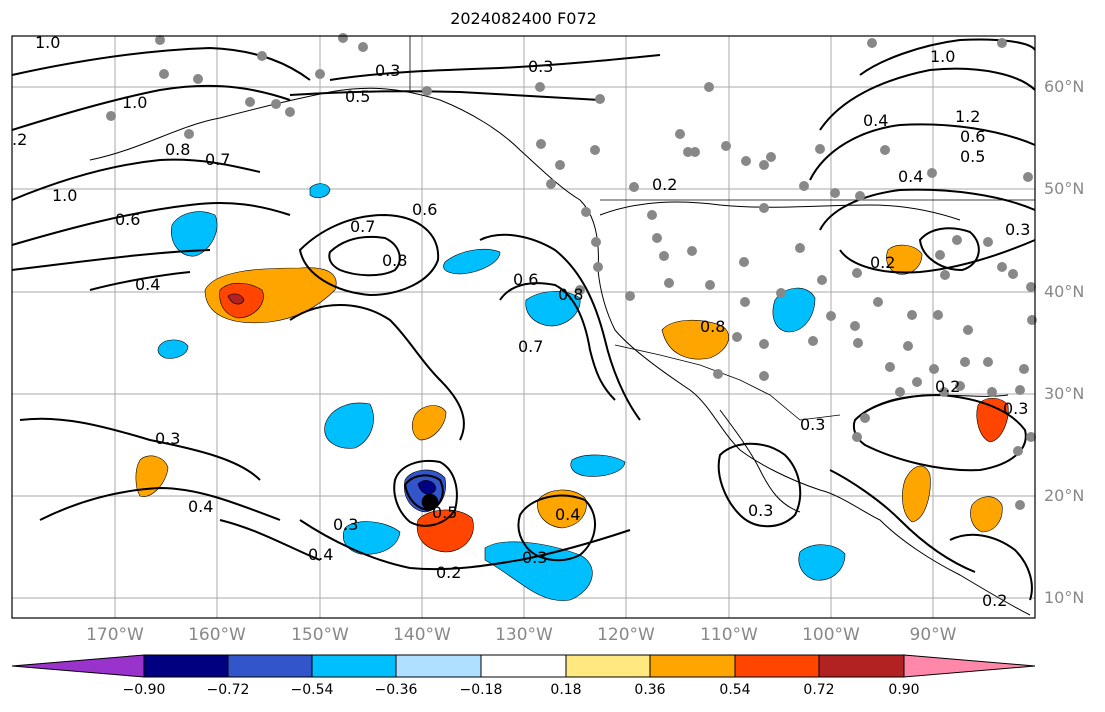  What do you see at coordinates (320, 191) in the screenshot?
I see `negative-anomaly-north` at bounding box center [320, 191].